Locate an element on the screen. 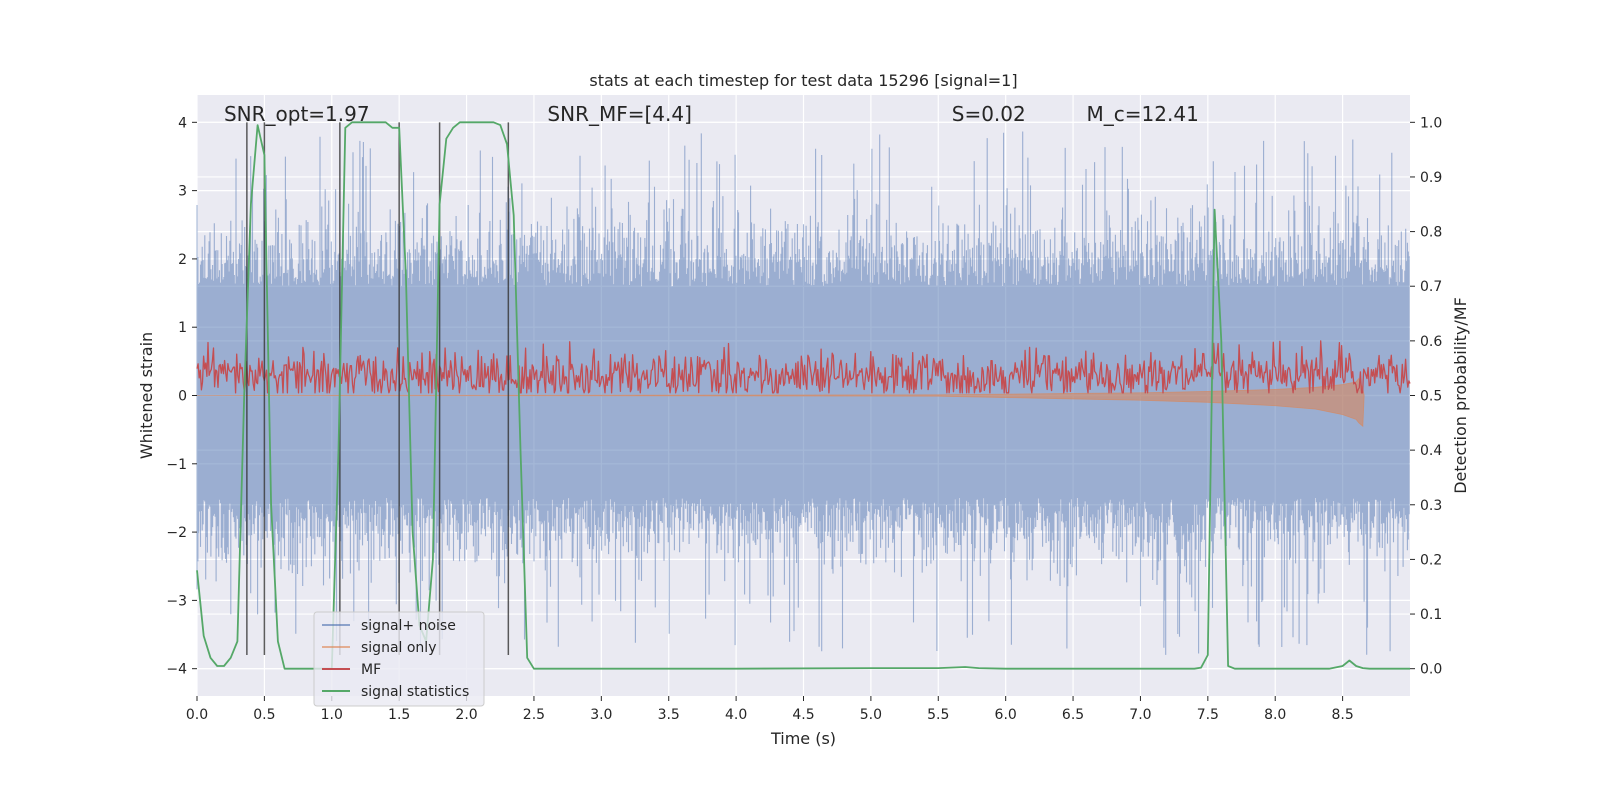 The height and width of the screenshot is (800, 1600). legend-label: MF is located at coordinates (371, 670).